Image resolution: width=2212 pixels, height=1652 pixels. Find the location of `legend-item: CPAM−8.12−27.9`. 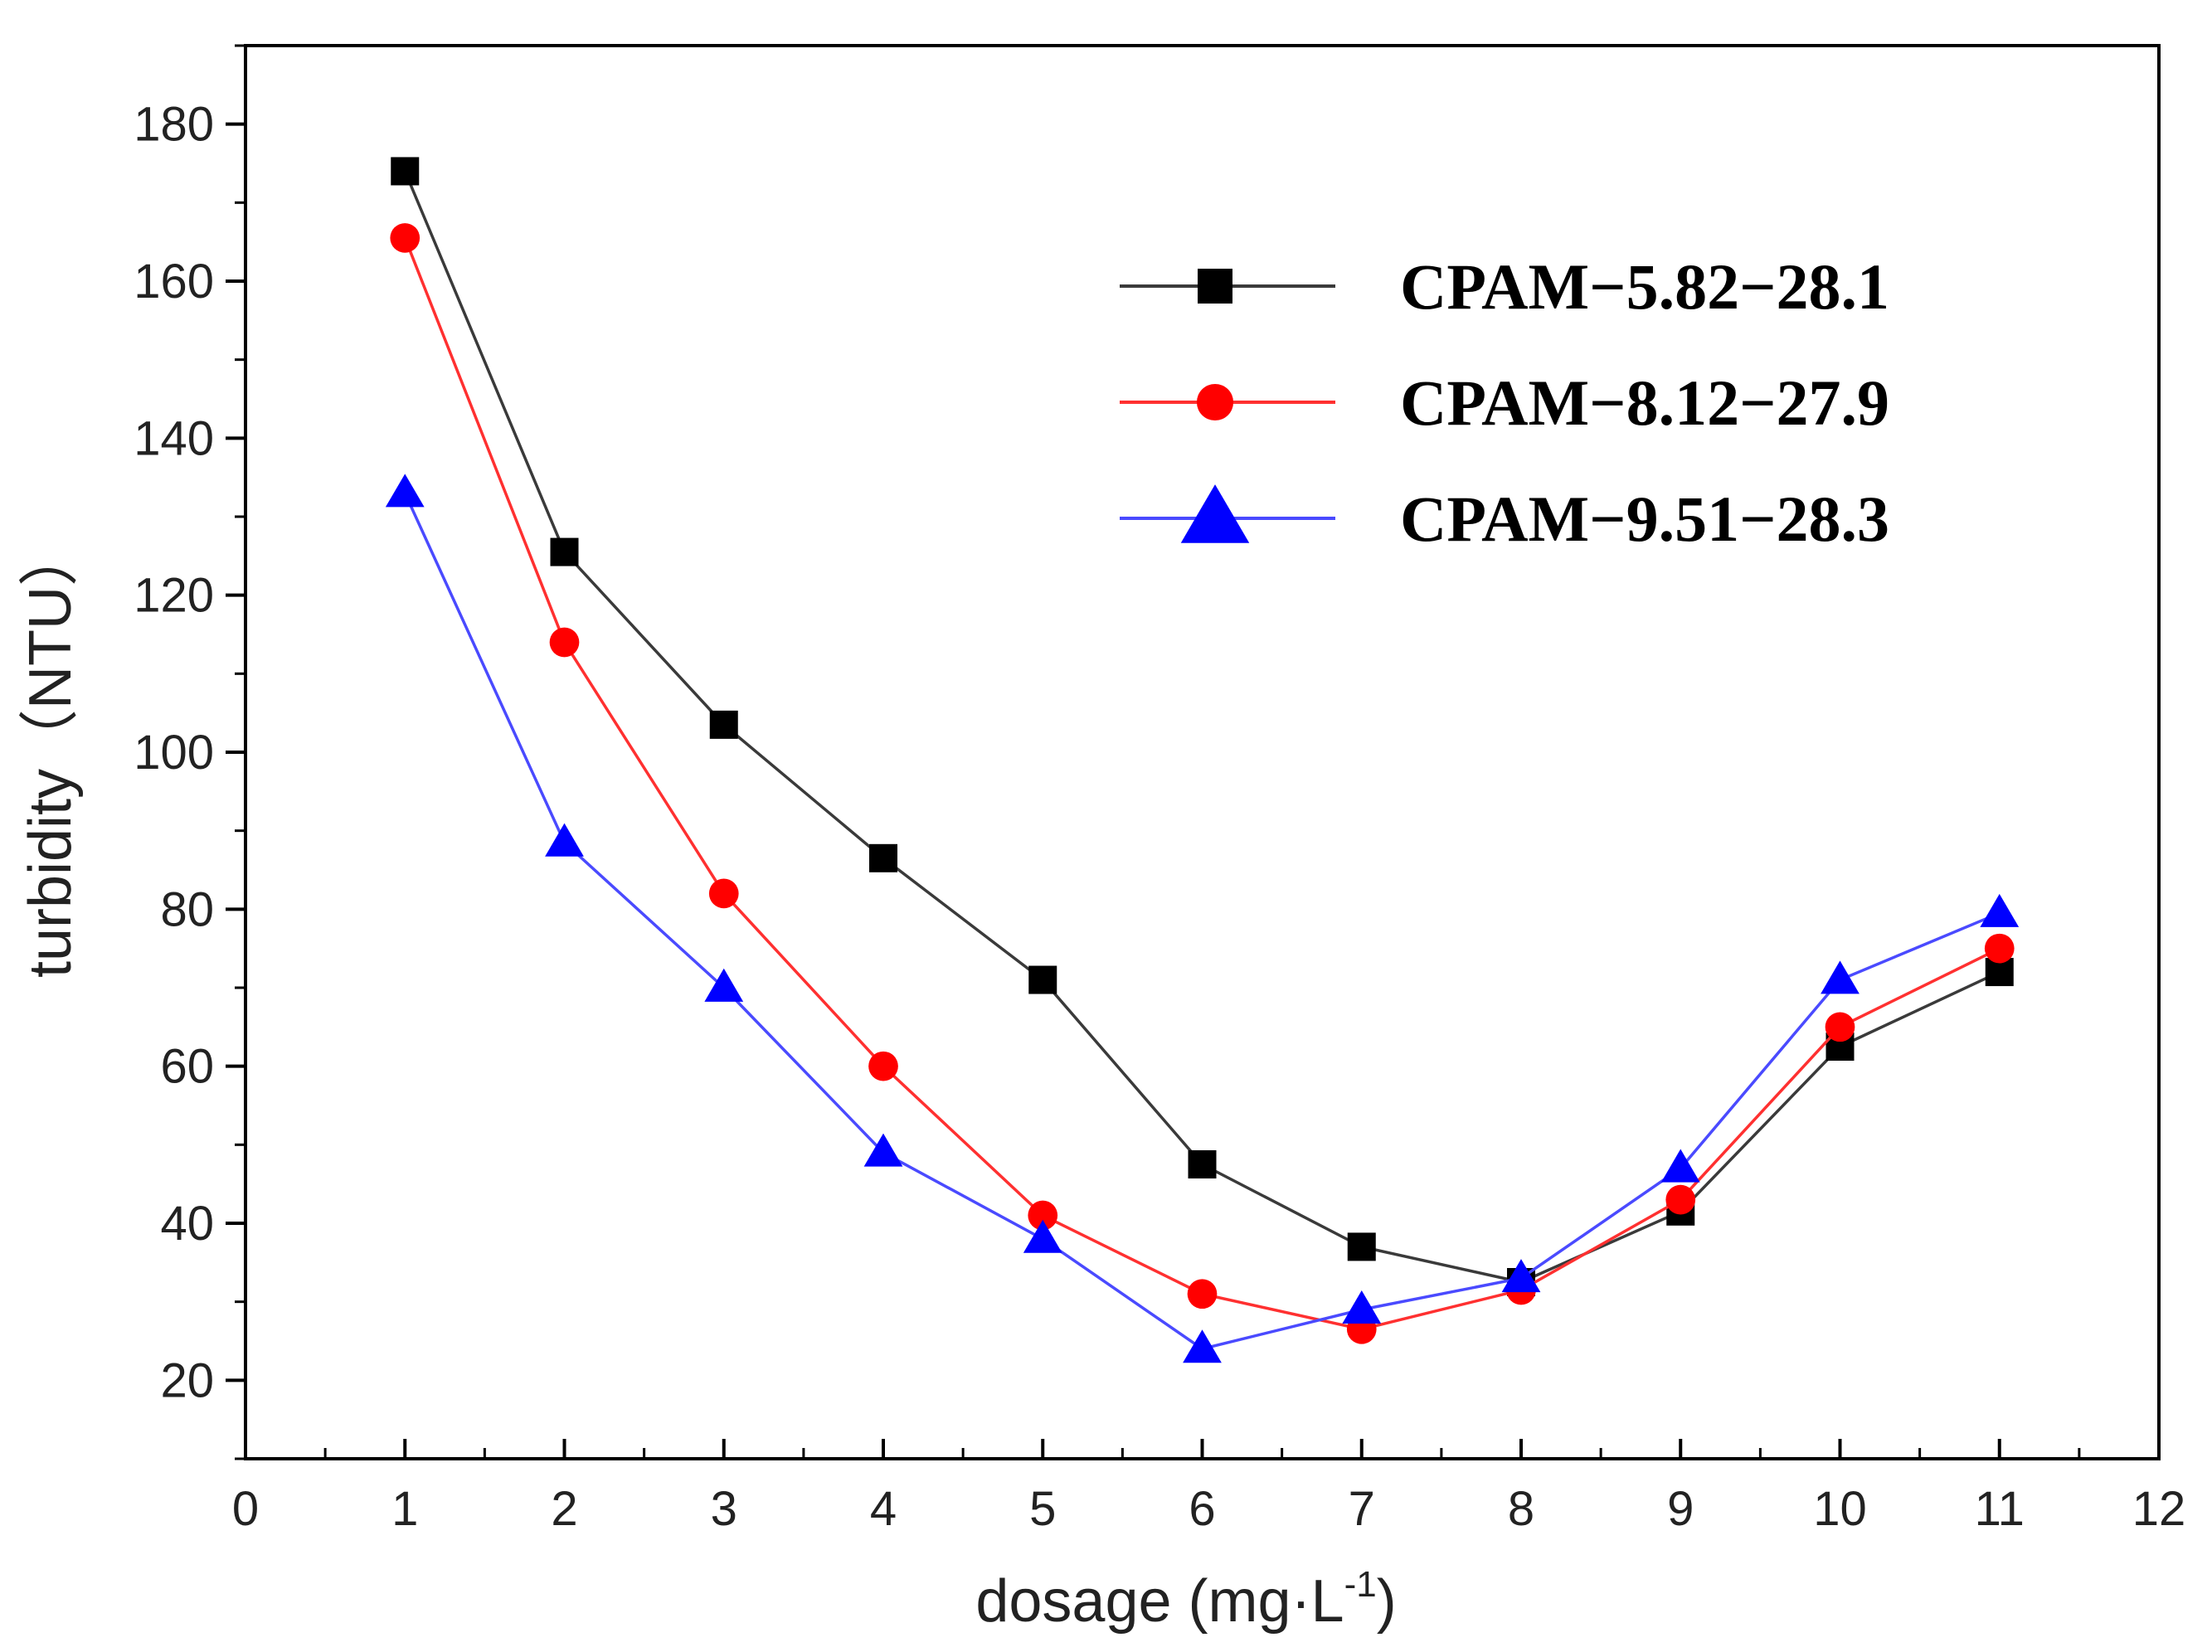

legend-item: CPAM−8.12−27.9 is located at coordinates (1505, 403).